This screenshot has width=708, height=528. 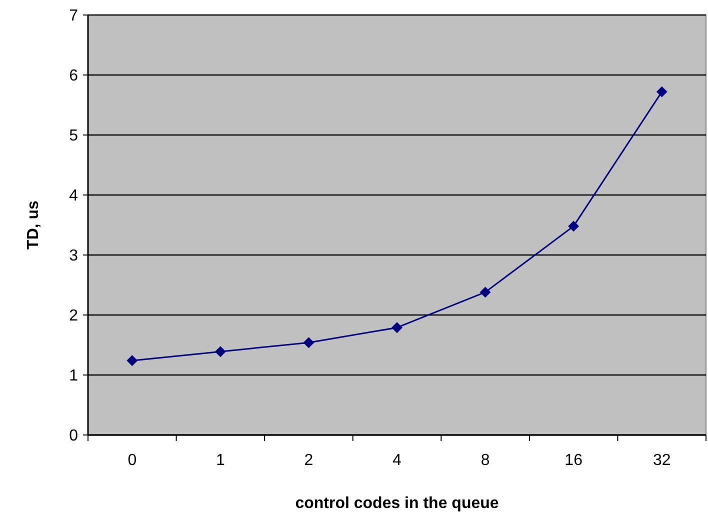 I want to click on x-axis-title: control codes in the queue, so click(x=397, y=503).